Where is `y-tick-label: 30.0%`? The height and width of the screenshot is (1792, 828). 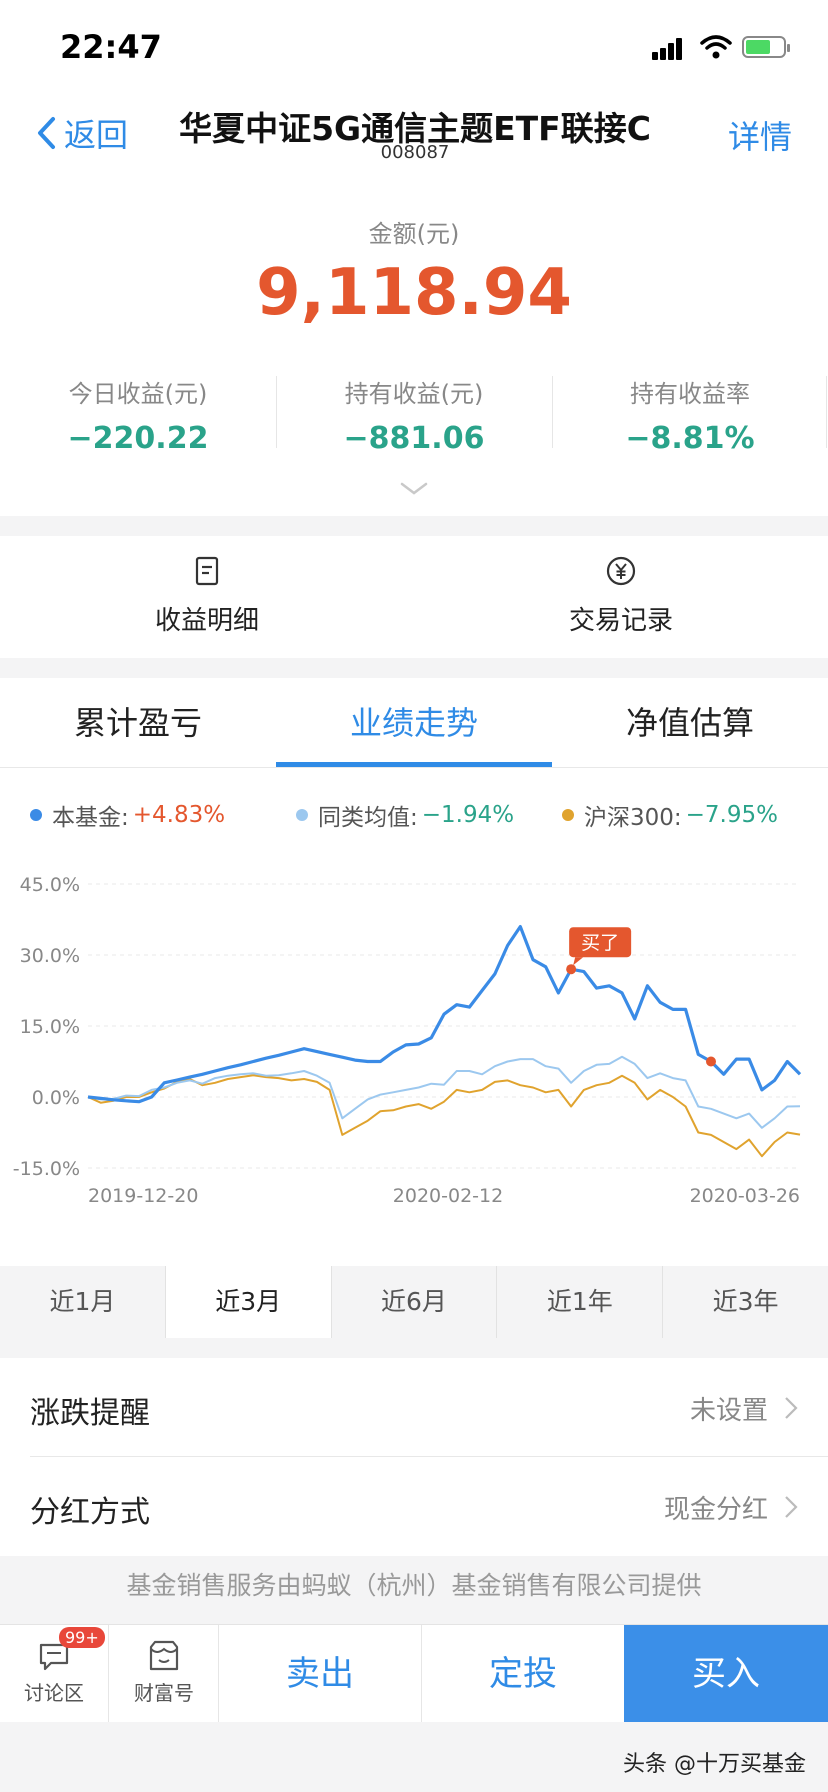 y-tick-label: 30.0% is located at coordinates (50, 956).